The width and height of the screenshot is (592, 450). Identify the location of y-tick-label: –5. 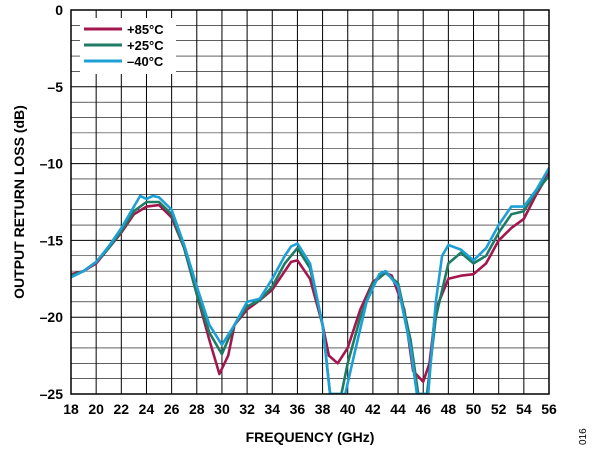
(55, 87).